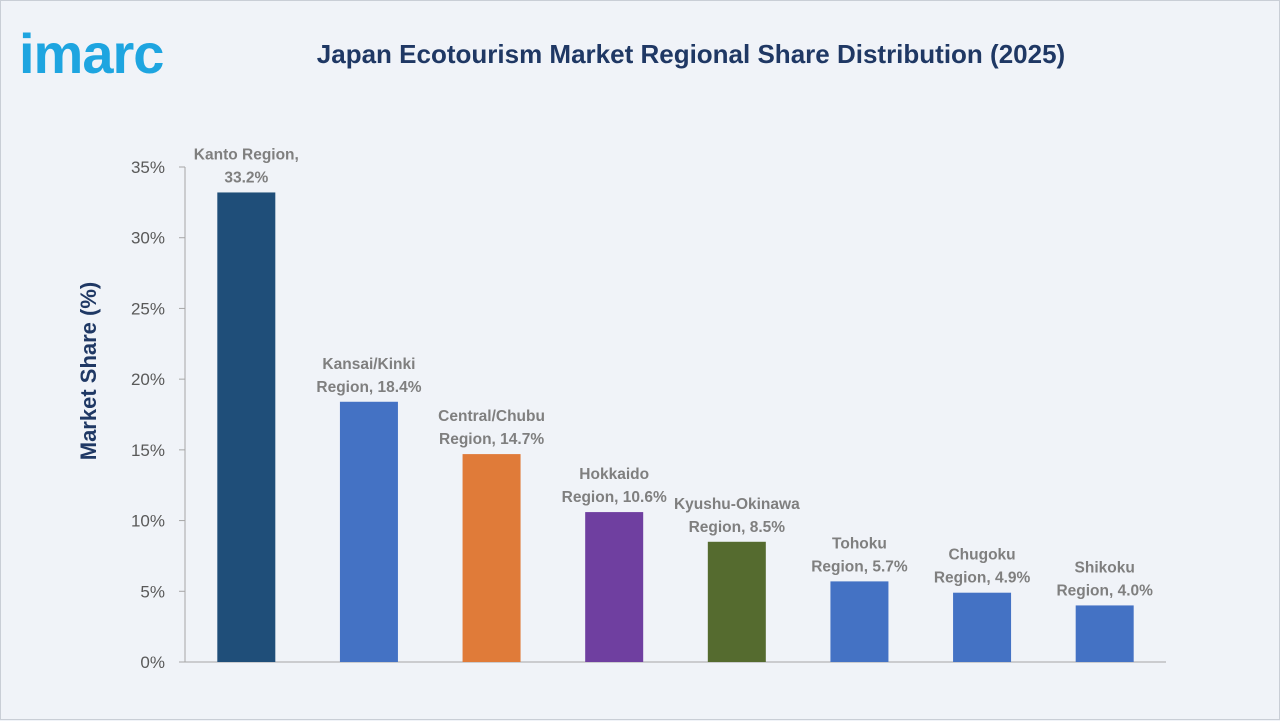 The image size is (1280, 721). I want to click on y-tick-label: 10%, so click(148, 521).